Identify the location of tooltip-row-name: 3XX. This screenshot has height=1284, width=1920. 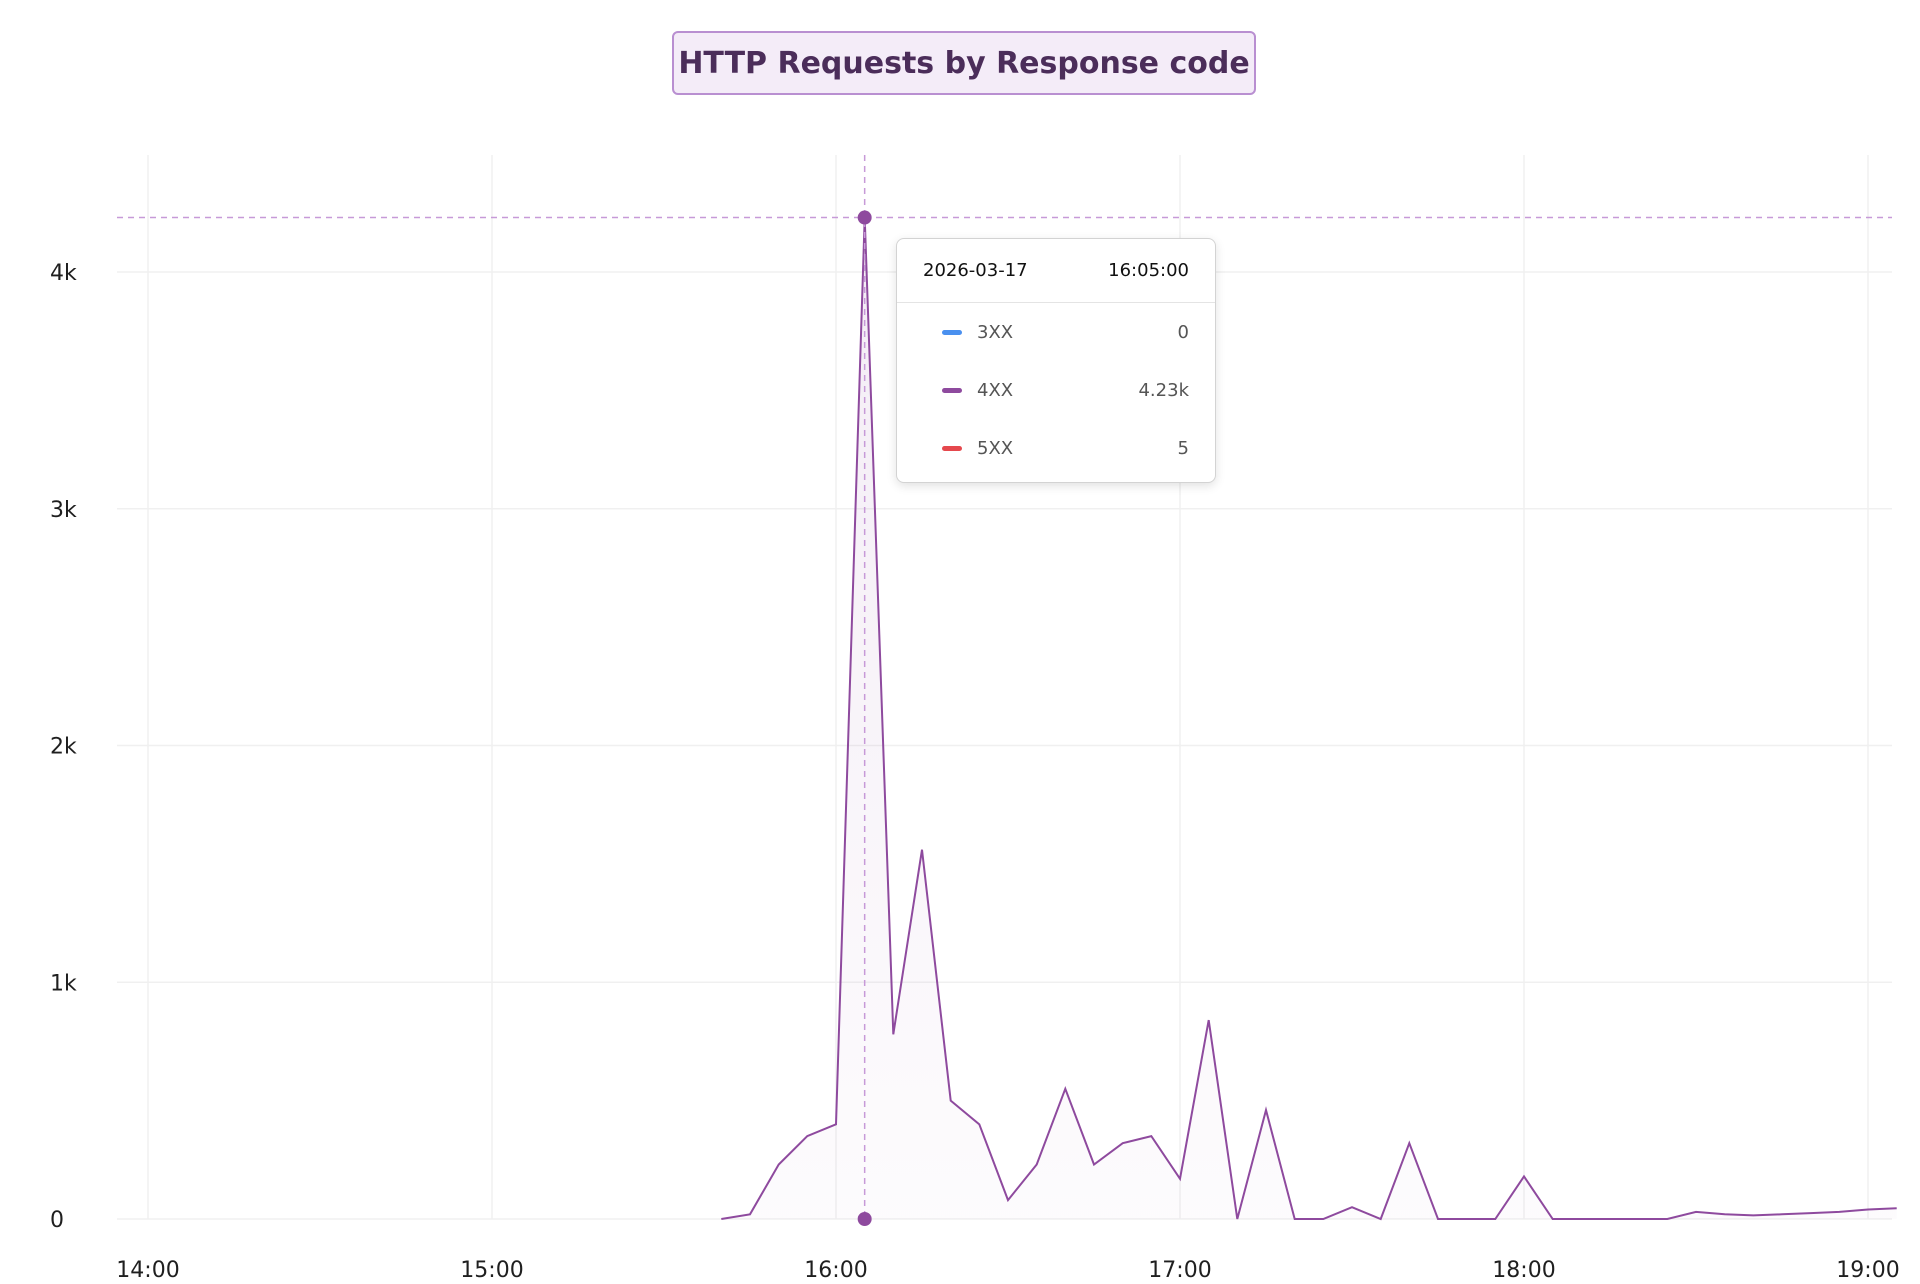
(995, 332).